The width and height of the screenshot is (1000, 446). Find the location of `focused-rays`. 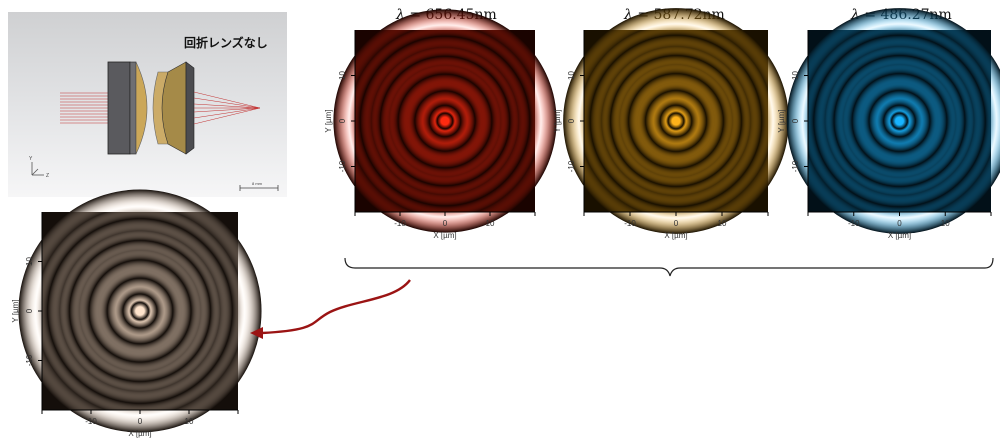

focused-rays is located at coordinates (227, 108).